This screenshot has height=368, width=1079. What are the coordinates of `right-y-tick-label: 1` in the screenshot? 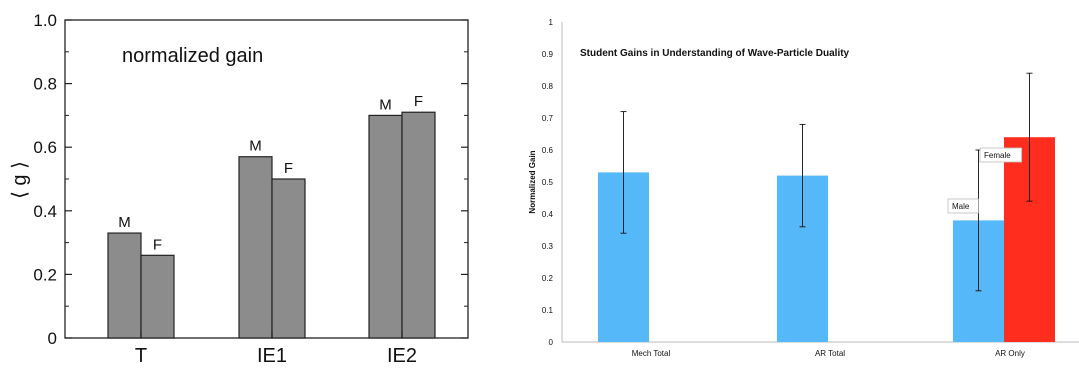 It's located at (551, 22).